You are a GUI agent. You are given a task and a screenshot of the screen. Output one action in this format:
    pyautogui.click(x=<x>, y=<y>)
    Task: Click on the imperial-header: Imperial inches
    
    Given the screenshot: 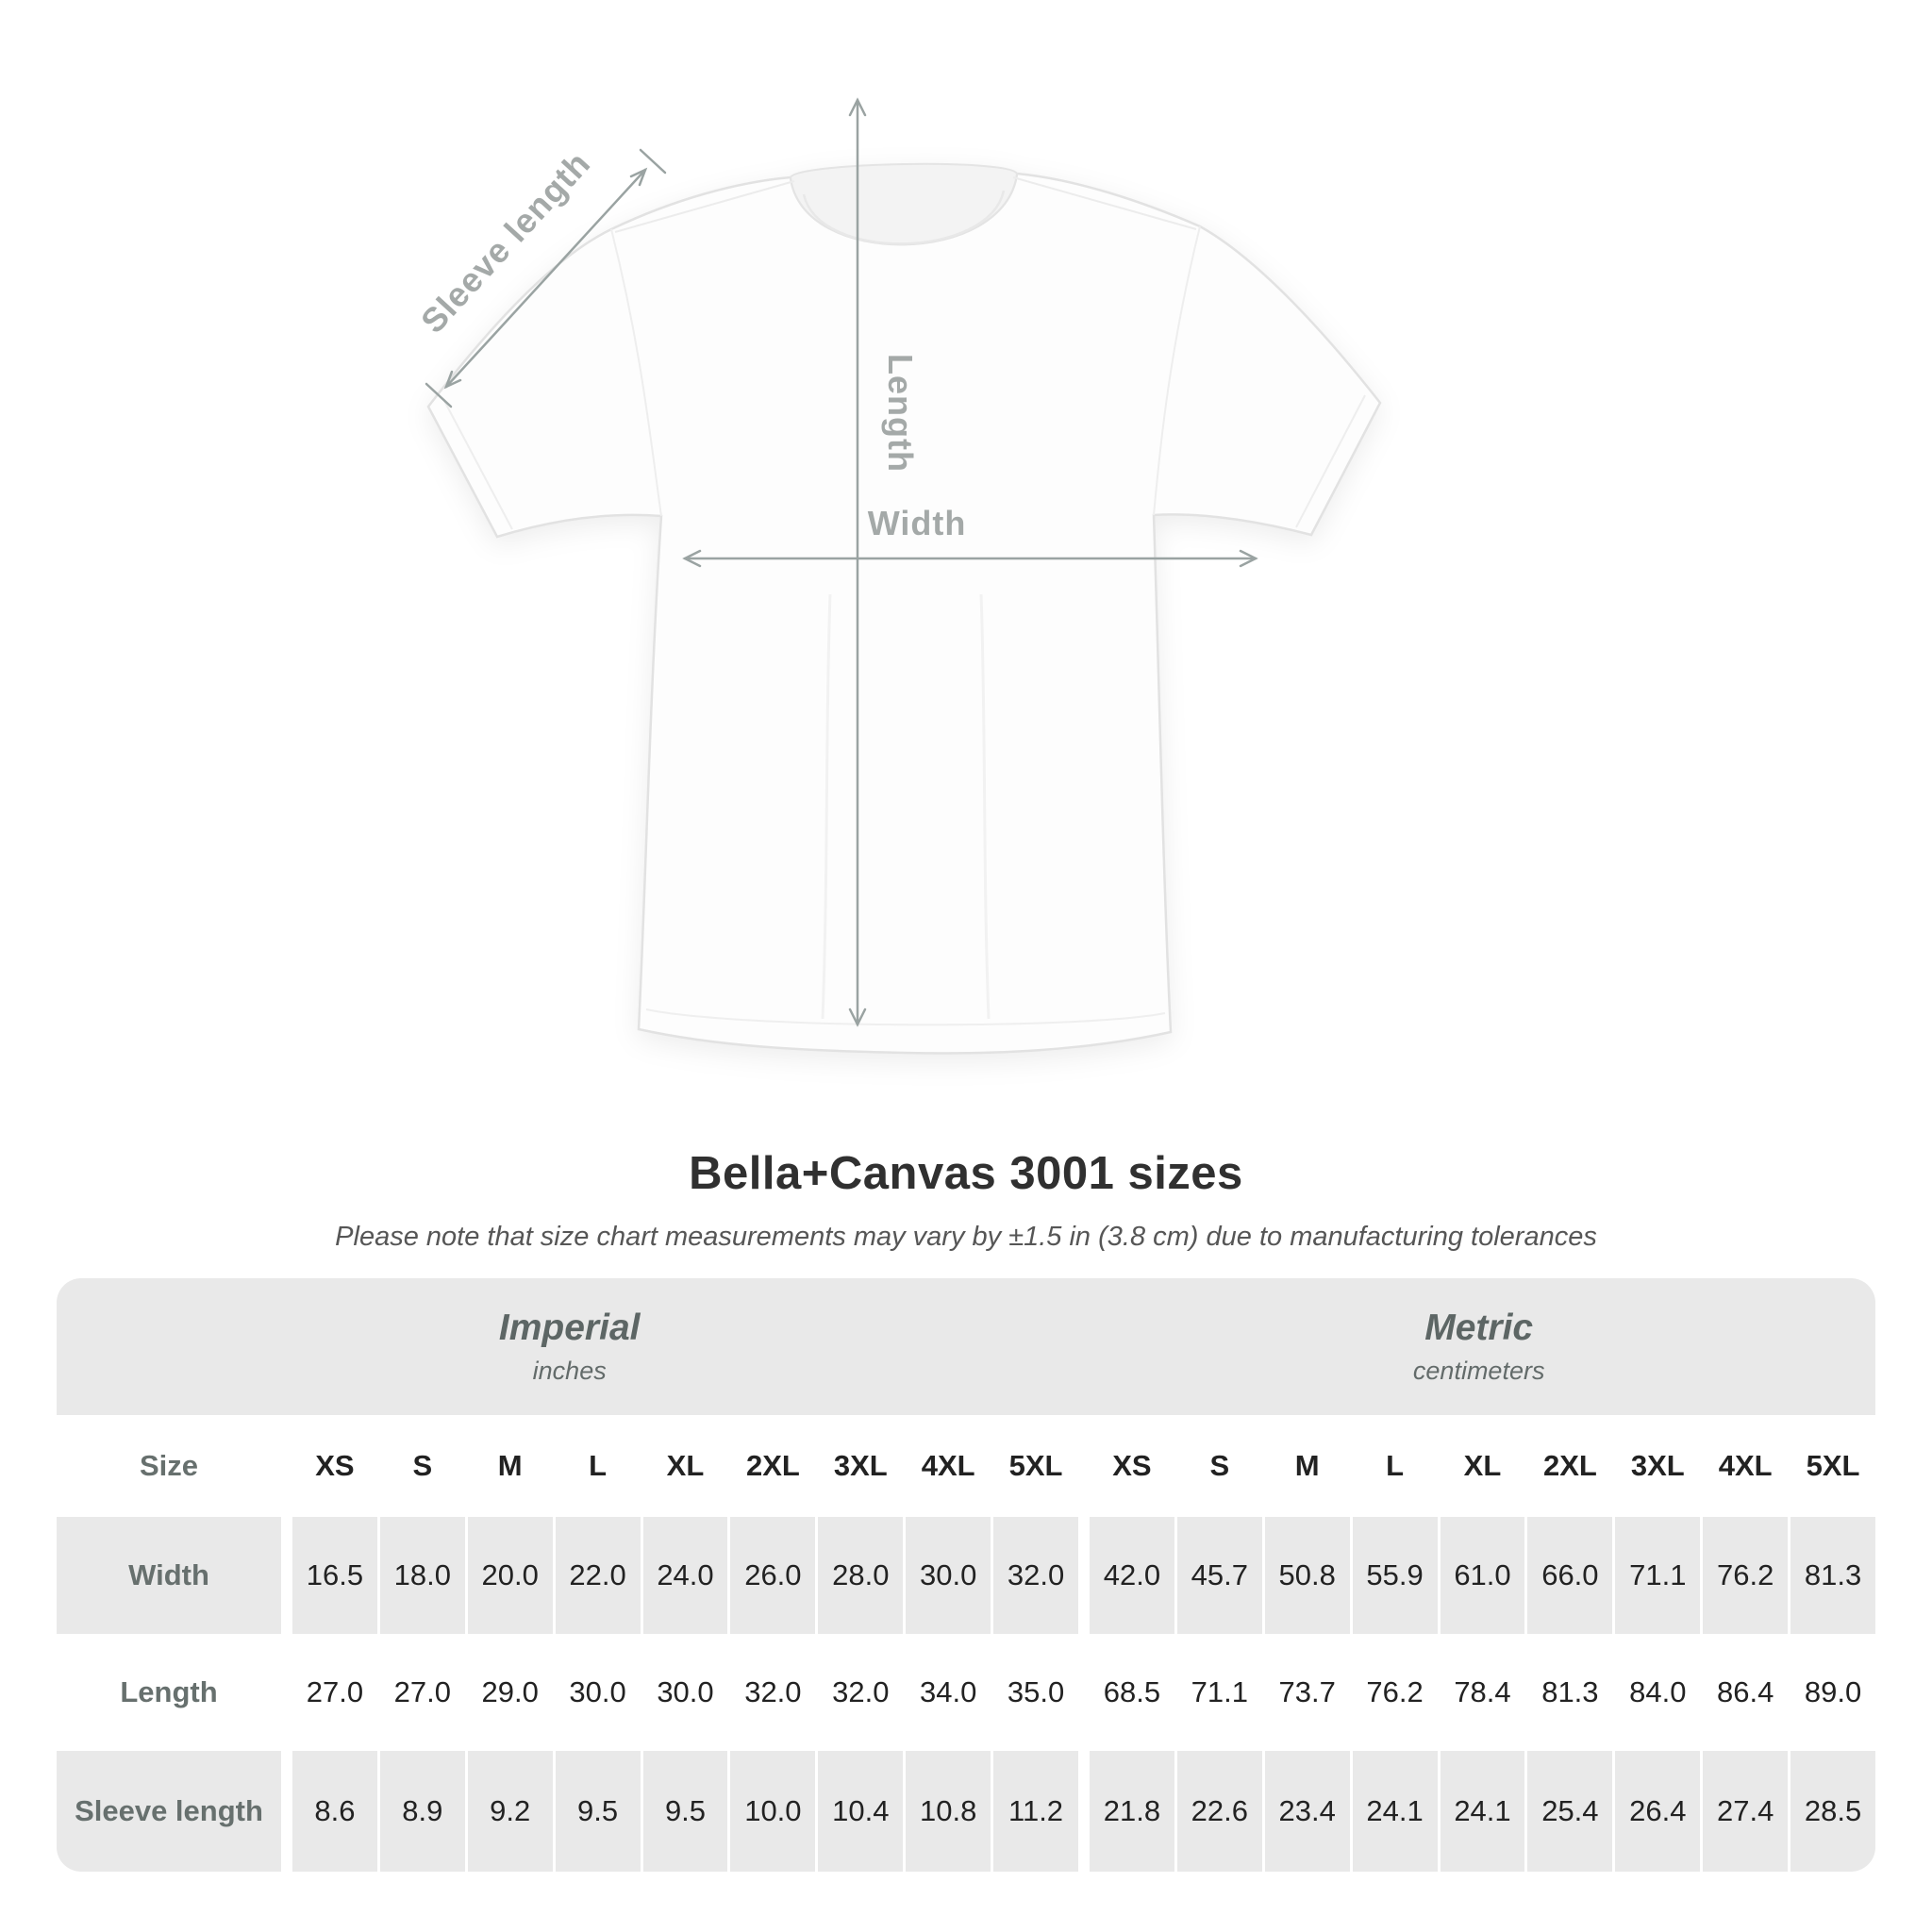 What is the action you would take?
    pyautogui.click(x=569, y=1346)
    